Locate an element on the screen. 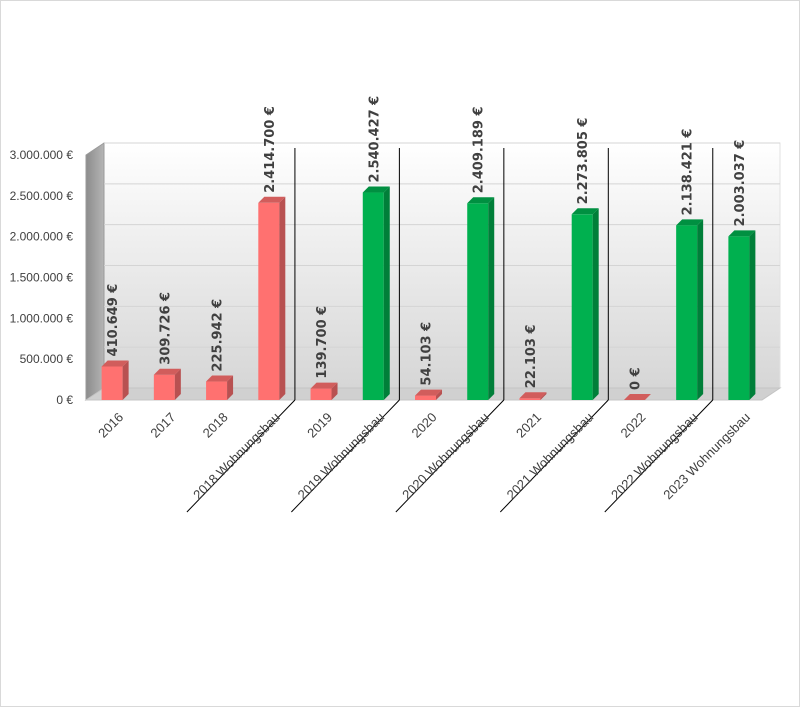  data-label: 139.700 € is located at coordinates (322, 342).